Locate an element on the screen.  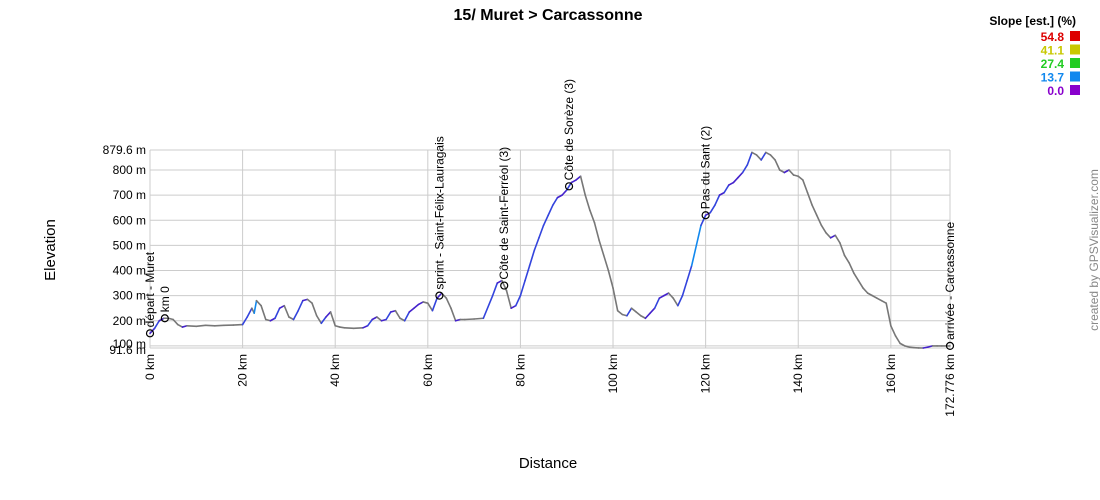
legend: Slope [est.] (%) 54.841.127.413.70.0 is located at coordinates (1034, 56).